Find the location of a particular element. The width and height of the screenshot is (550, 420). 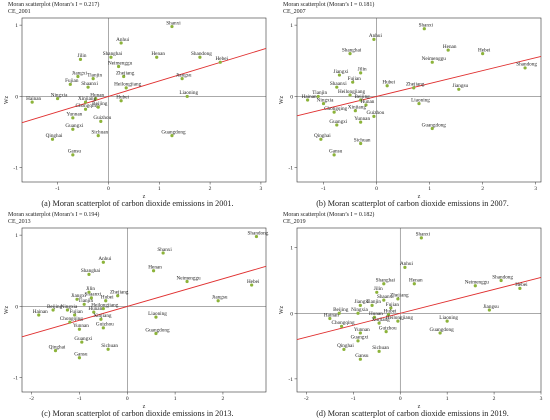

point-label: Hubei is located at coordinates (388, 83).